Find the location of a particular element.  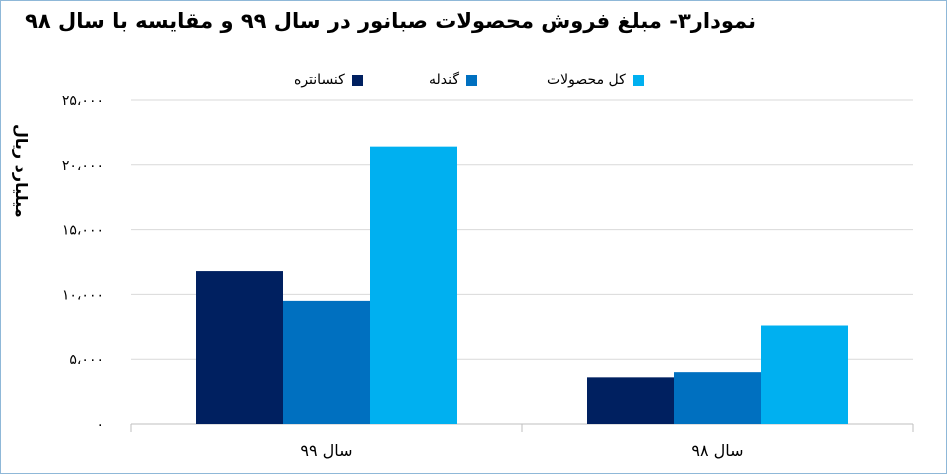

legend: کنسانتره گندله کل محصولات is located at coordinates (473, 80).